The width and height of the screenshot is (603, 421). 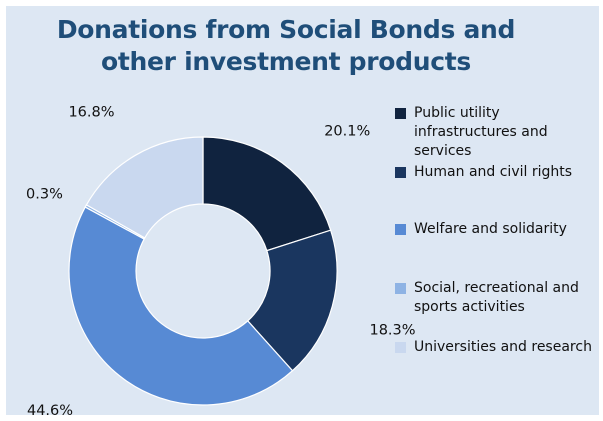 I want to click on donut-slice-universities, so click(x=144, y=187).